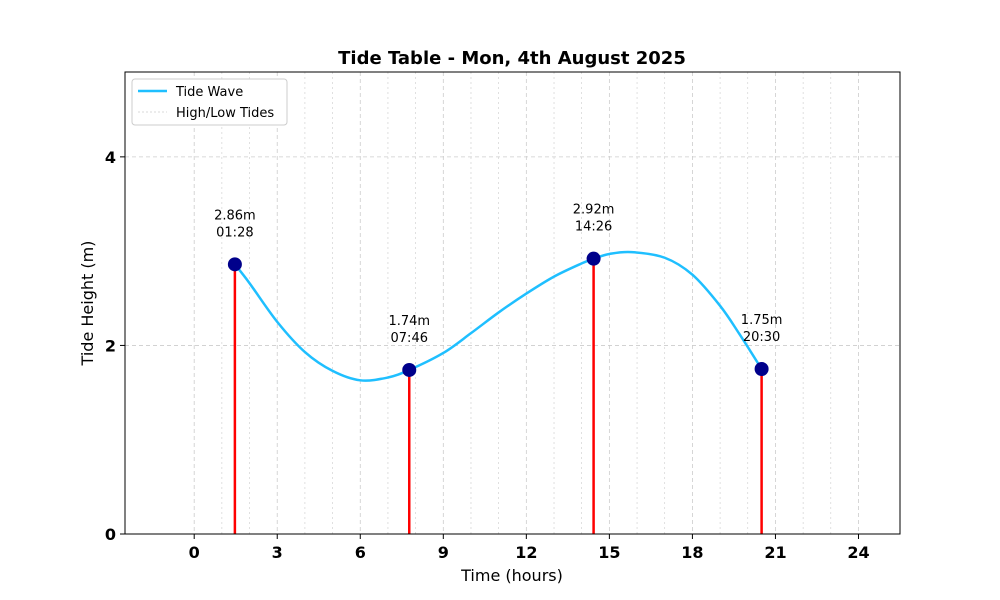  Describe the element at coordinates (277, 552) in the screenshot. I see `x-tick-label: 3` at that location.